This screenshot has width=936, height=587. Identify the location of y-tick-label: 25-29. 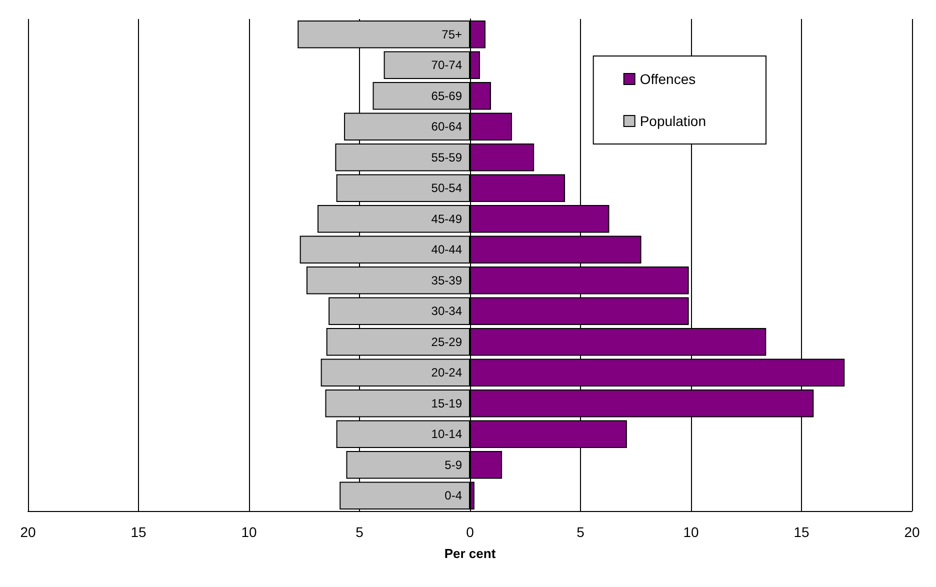
(446, 341).